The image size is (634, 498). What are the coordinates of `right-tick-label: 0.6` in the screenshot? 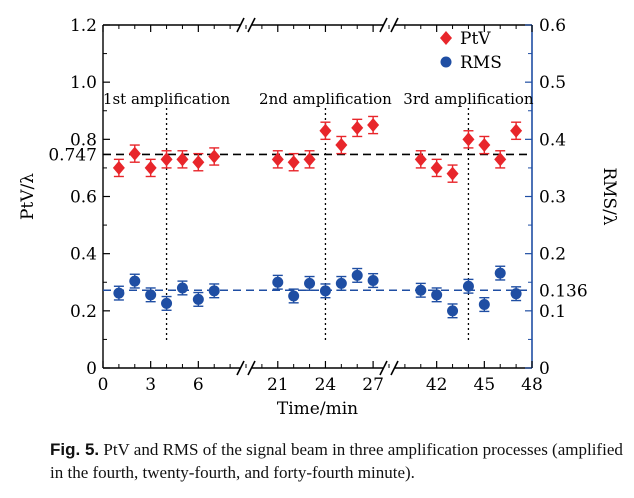 It's located at (552, 26).